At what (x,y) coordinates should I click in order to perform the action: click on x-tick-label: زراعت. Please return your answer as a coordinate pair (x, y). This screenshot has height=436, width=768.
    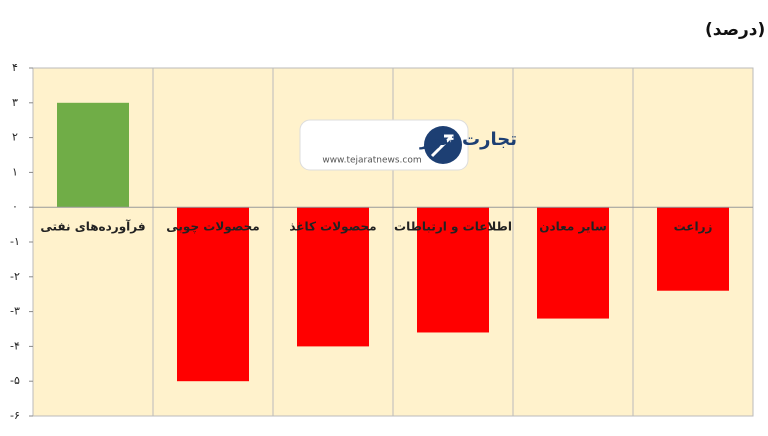
    Looking at the image, I should click on (693, 227).